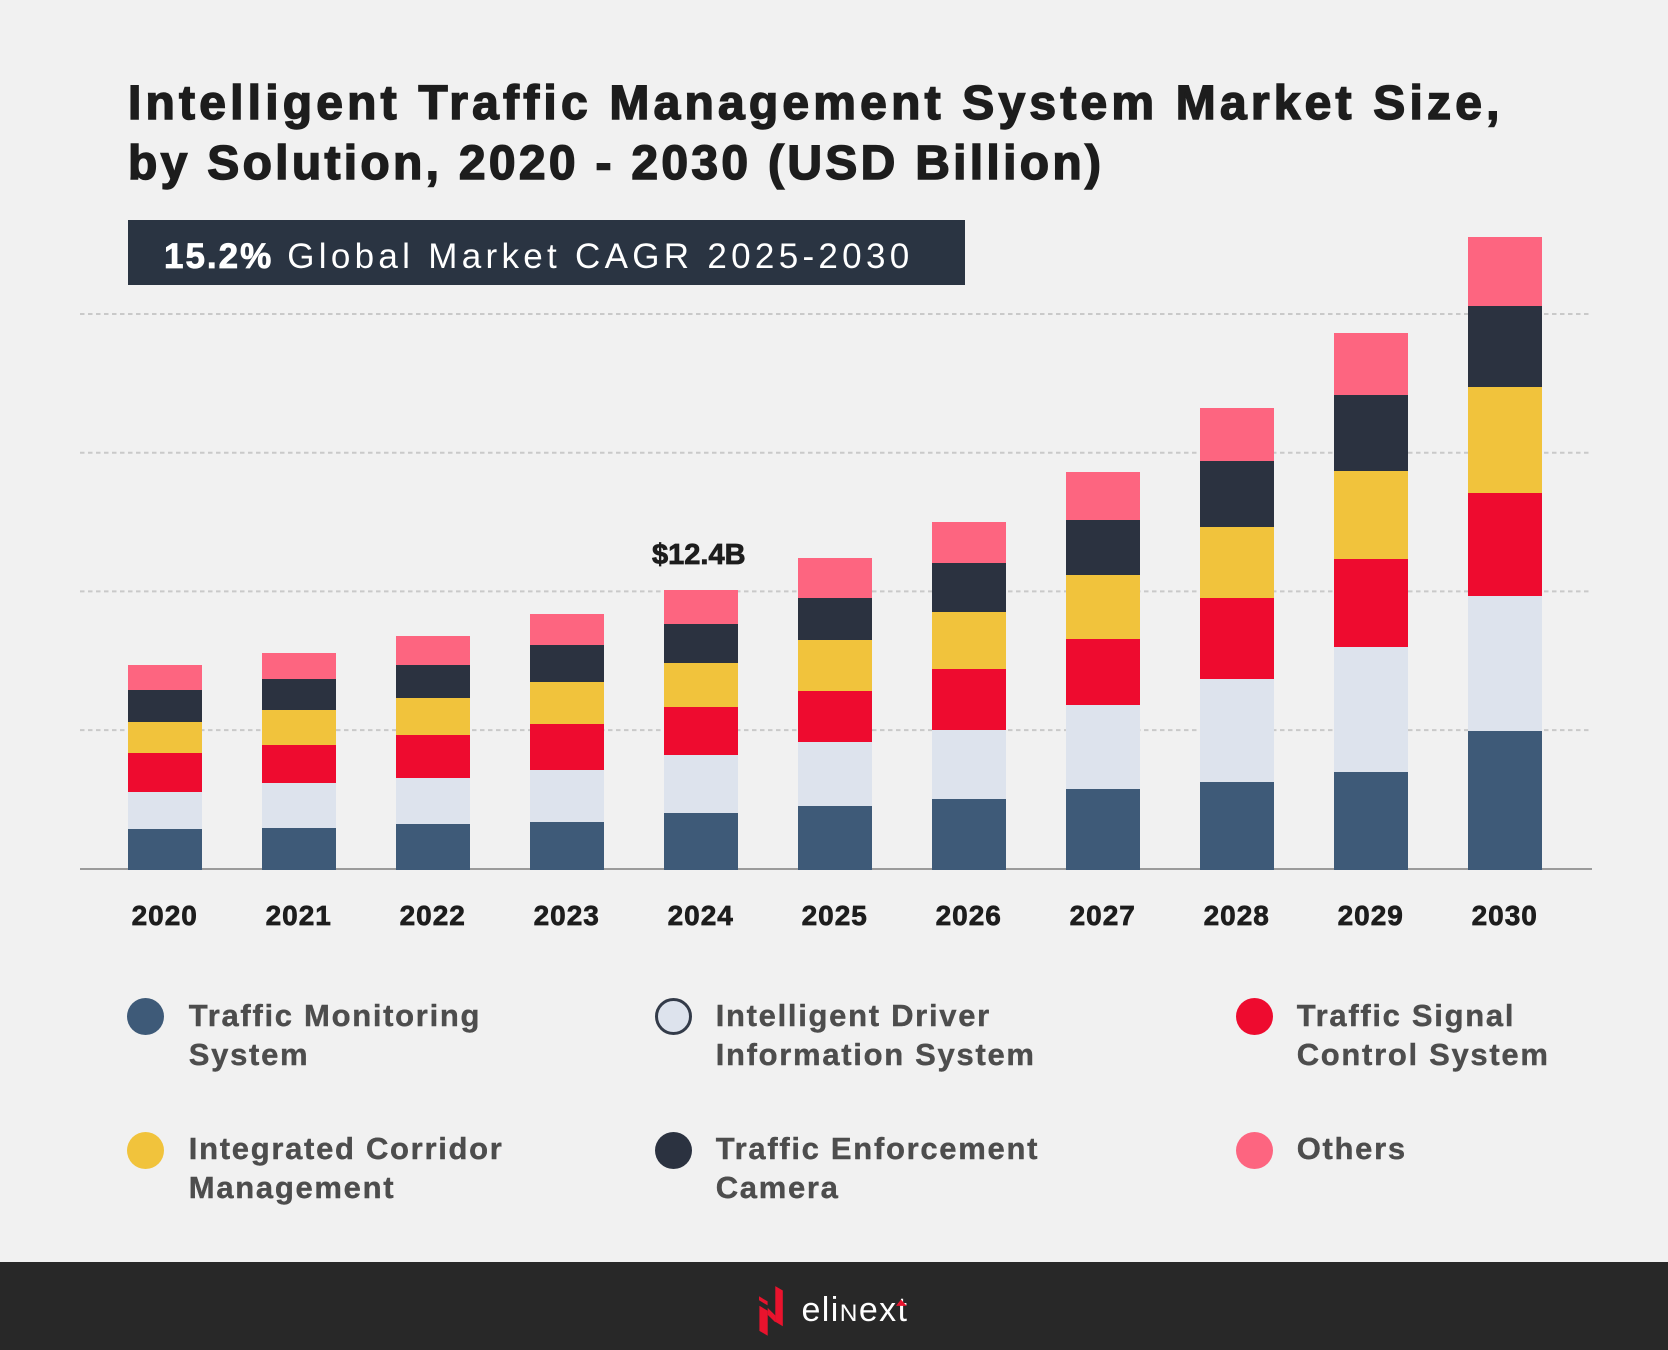 The width and height of the screenshot is (1668, 1350). Describe the element at coordinates (855, 1310) in the screenshot. I see `svg-text: eliNext` at that location.